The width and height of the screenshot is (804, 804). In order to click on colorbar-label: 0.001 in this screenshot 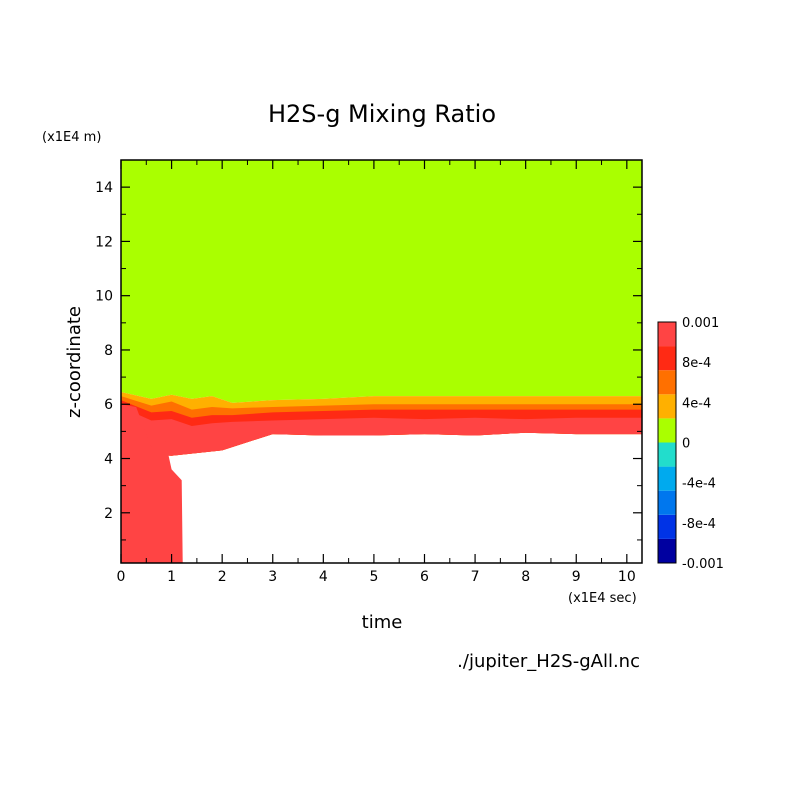, I will do `click(700, 323)`.